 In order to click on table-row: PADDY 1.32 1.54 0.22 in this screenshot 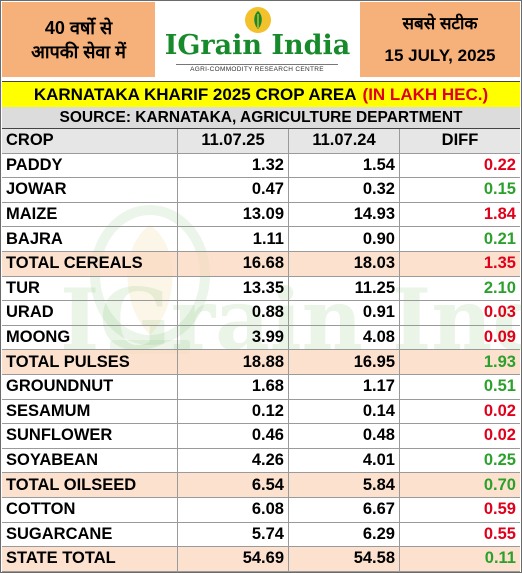, I will do `click(261, 166)`.